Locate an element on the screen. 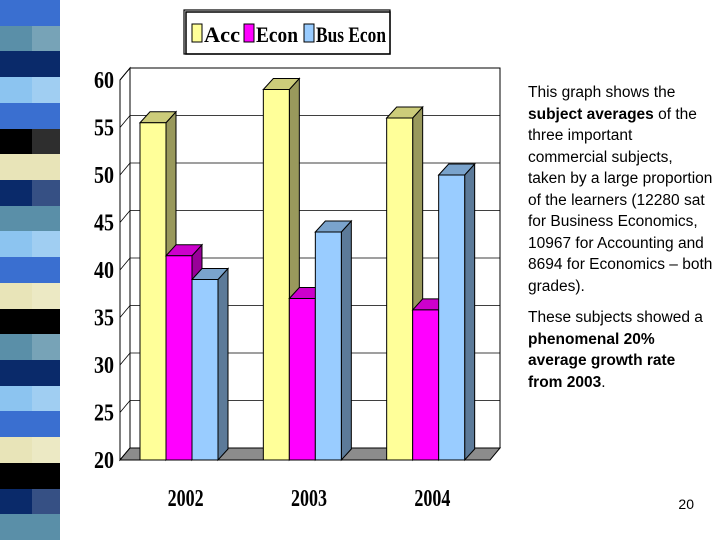 This screenshot has width=720, height=540. y-tick-label: 60 is located at coordinates (104, 81).